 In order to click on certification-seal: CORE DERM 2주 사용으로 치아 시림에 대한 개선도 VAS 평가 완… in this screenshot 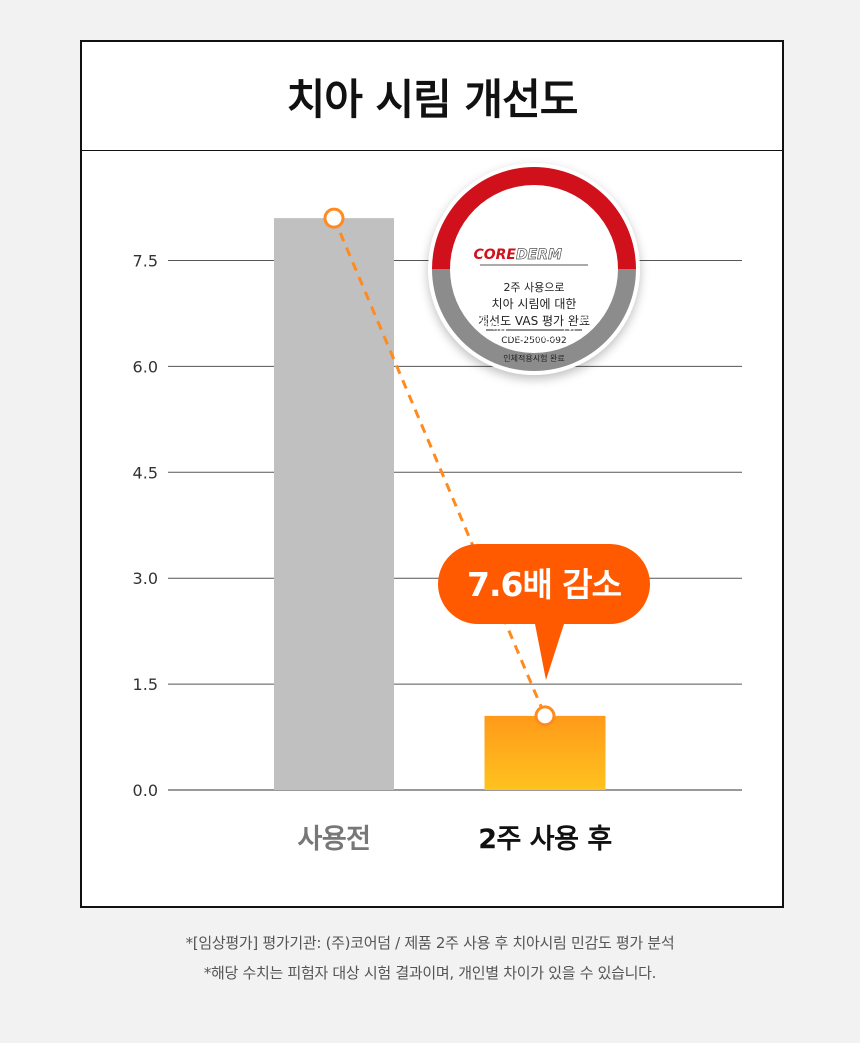, I will do `click(534, 269)`.